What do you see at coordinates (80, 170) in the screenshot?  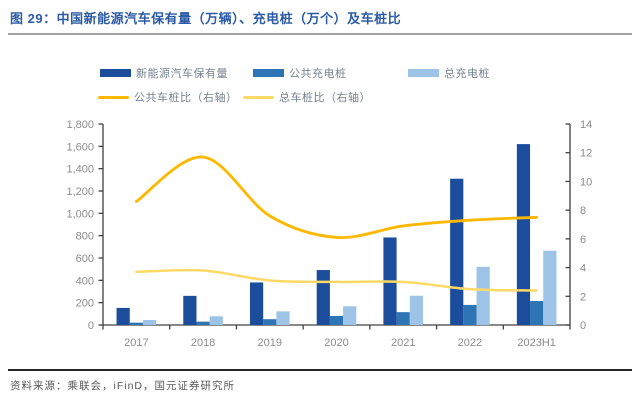 I see `left-axis-tick: 1,400` at bounding box center [80, 170].